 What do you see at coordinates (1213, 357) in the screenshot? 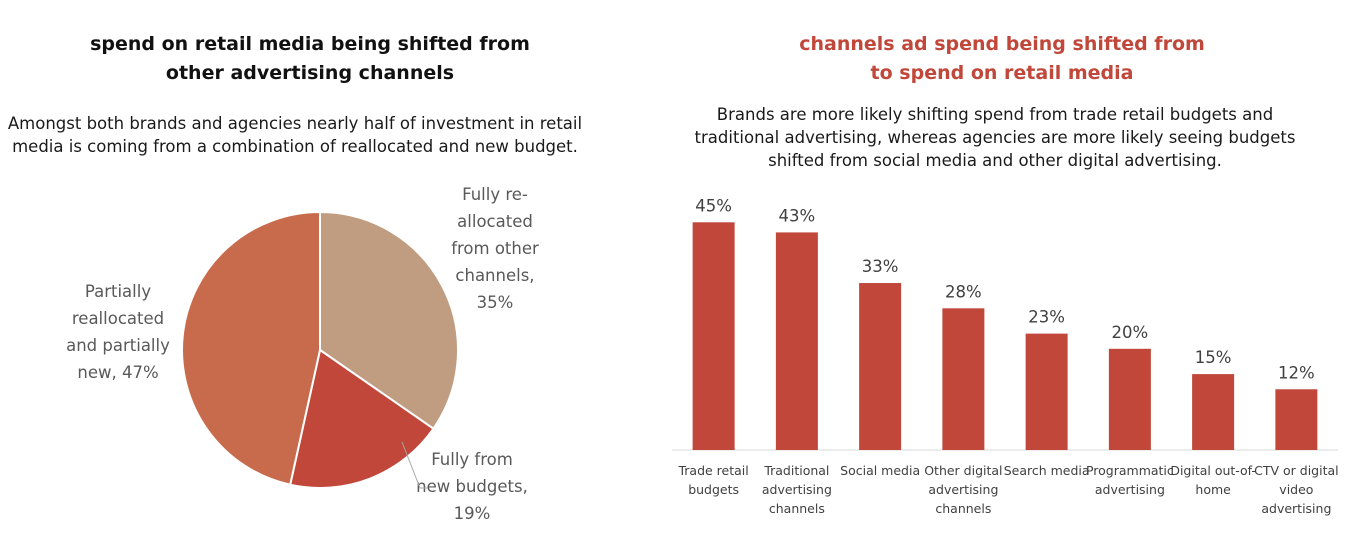
I see `bar-value-label: 15%` at bounding box center [1213, 357].